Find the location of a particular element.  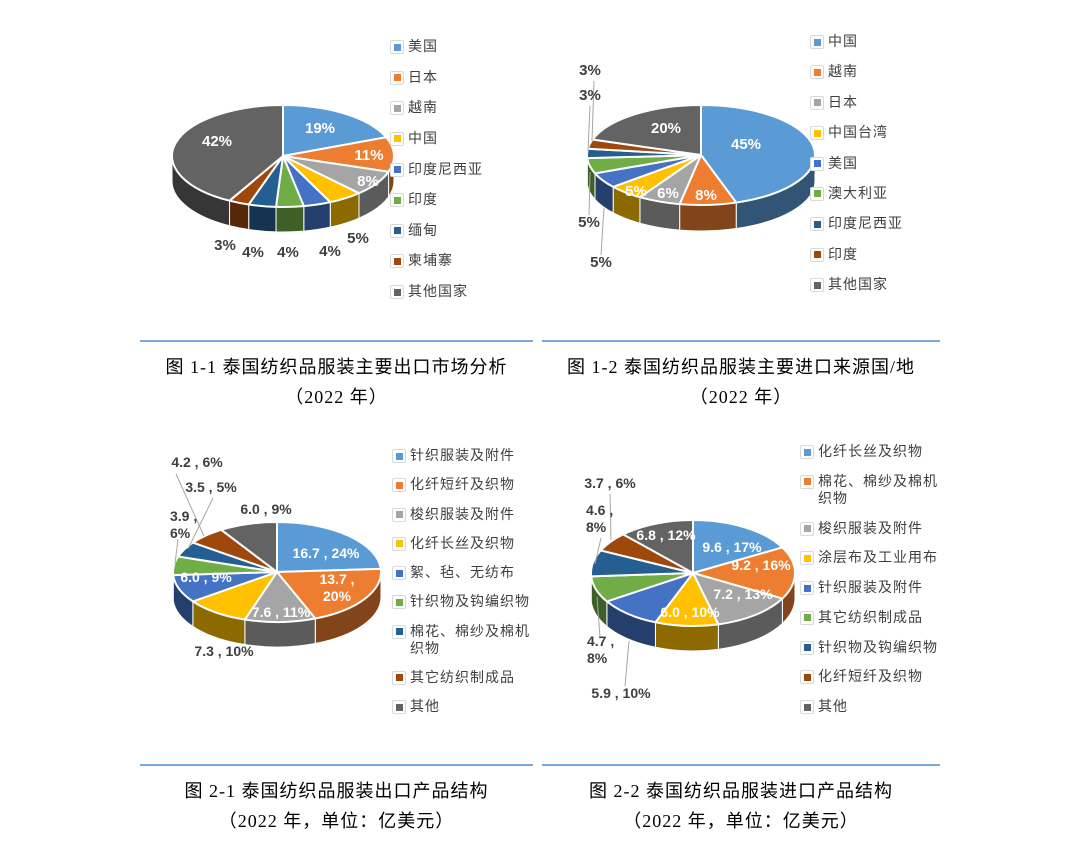

slice-label: 7.3 , 10% is located at coordinates (224, 651).